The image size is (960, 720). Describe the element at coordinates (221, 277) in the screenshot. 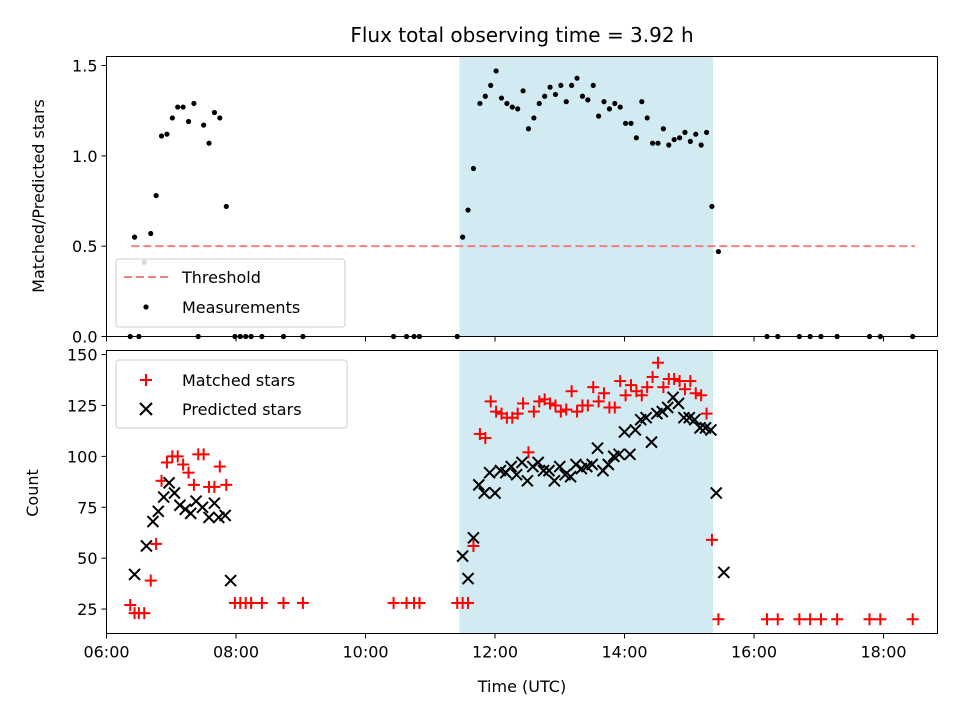

I see `legend-threshold-label: Threshold` at that location.